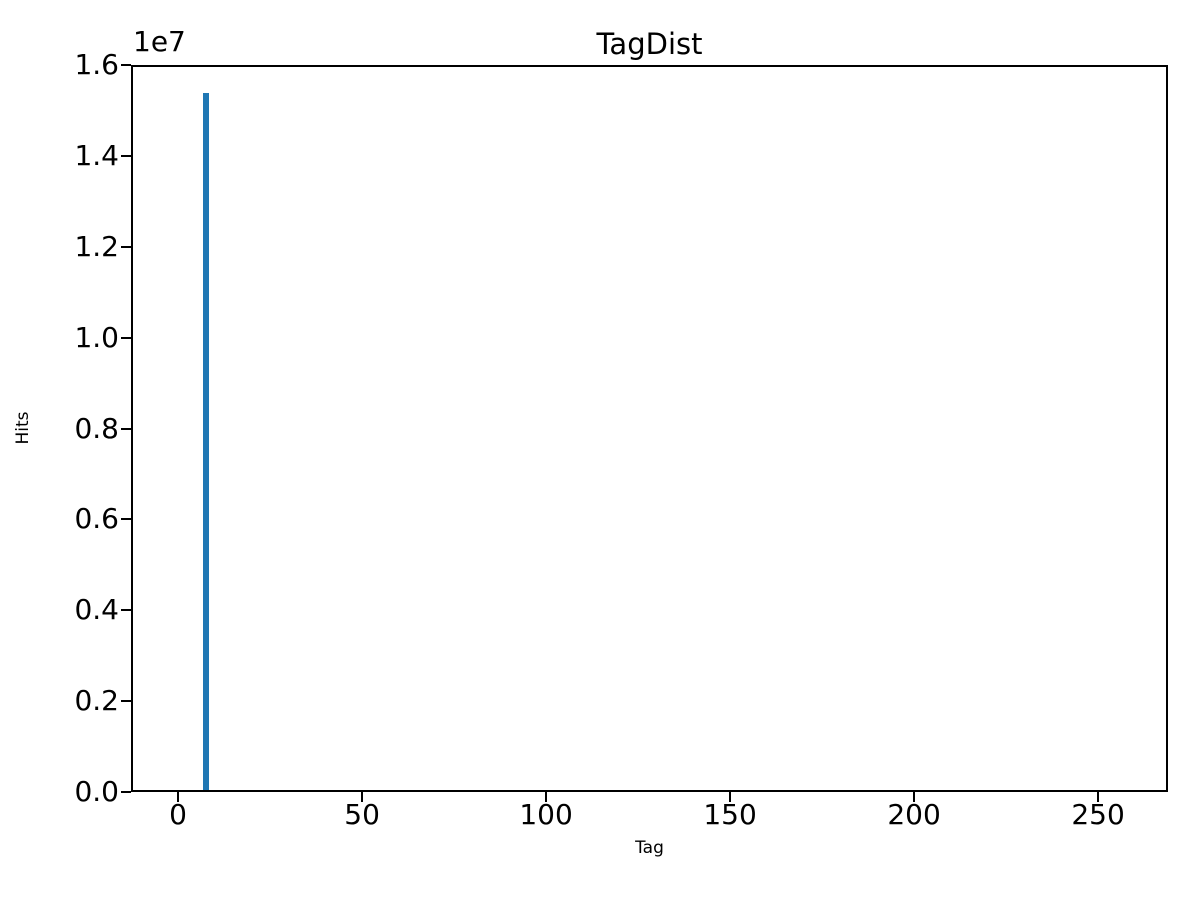  What do you see at coordinates (205, 441) in the screenshot?
I see `bar` at bounding box center [205, 441].